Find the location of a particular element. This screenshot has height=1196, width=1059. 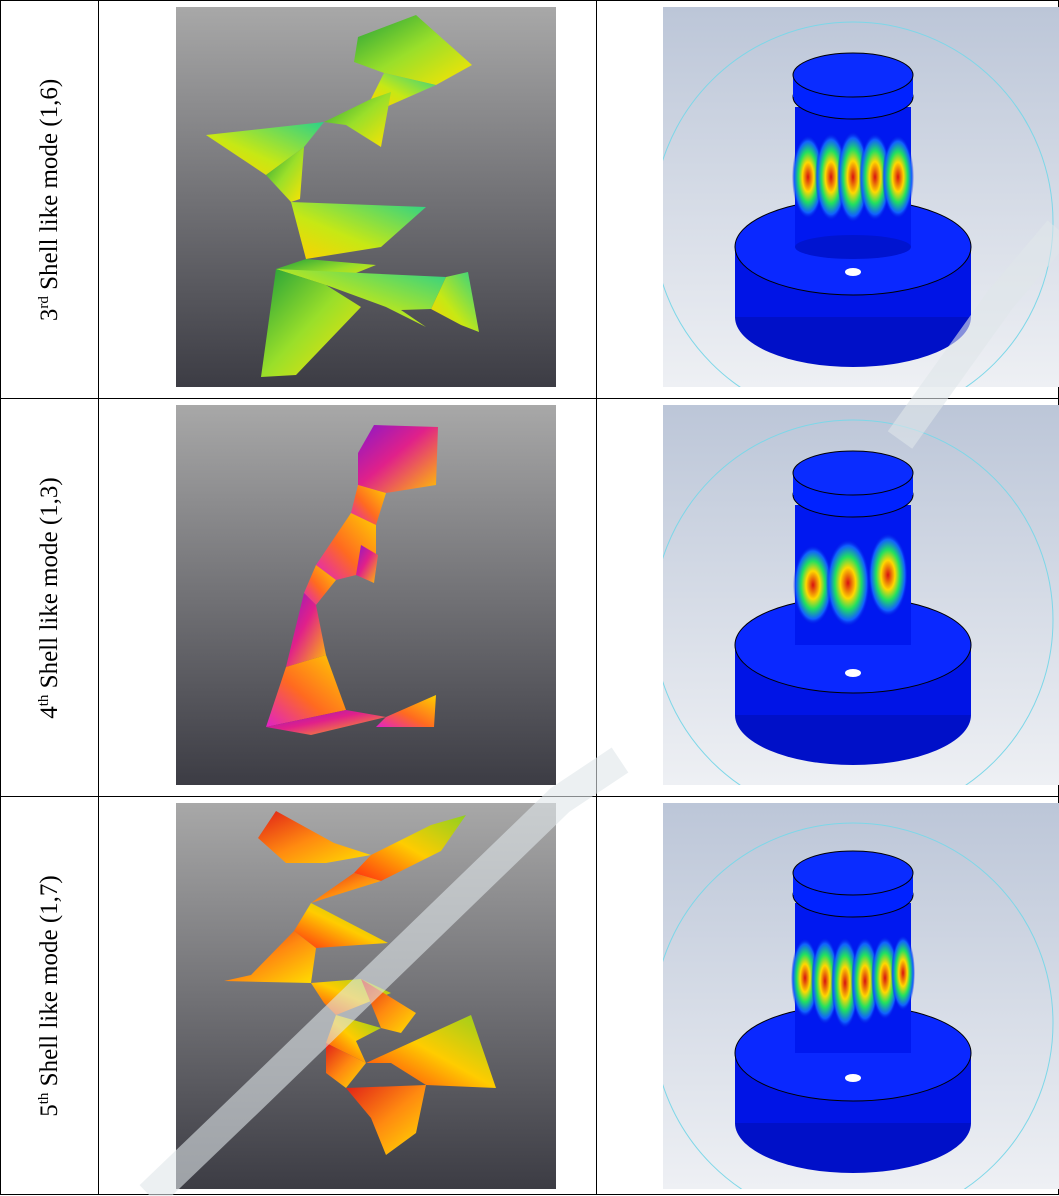

mode-label: 3rd Shell like mode (1,6) is located at coordinates (49, 199).